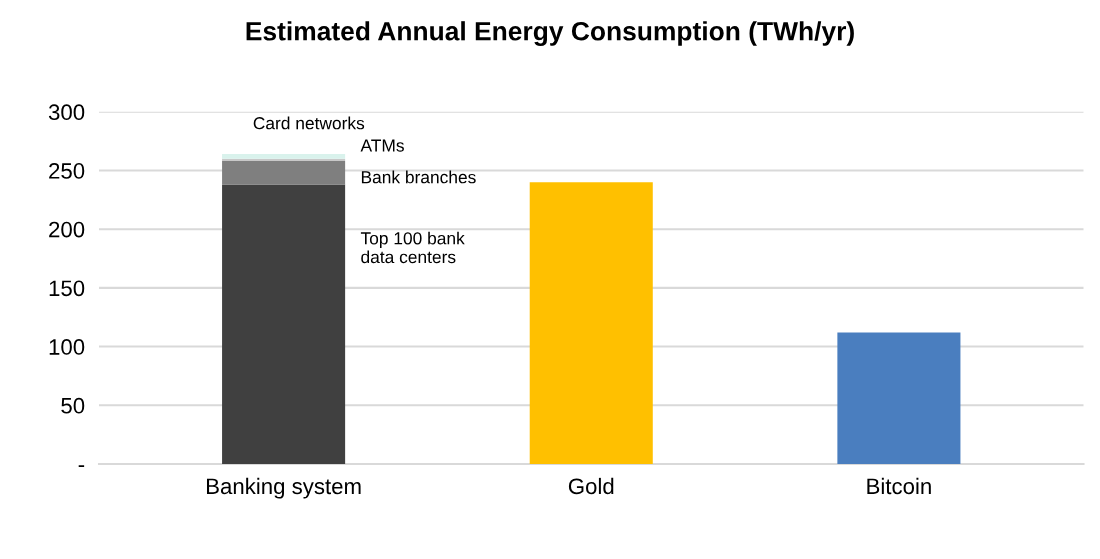 Image resolution: width=1100 pixels, height=559 pixels. Describe the element at coordinates (899, 486) in the screenshot. I see `x-tick-label: Bitcoin` at that location.